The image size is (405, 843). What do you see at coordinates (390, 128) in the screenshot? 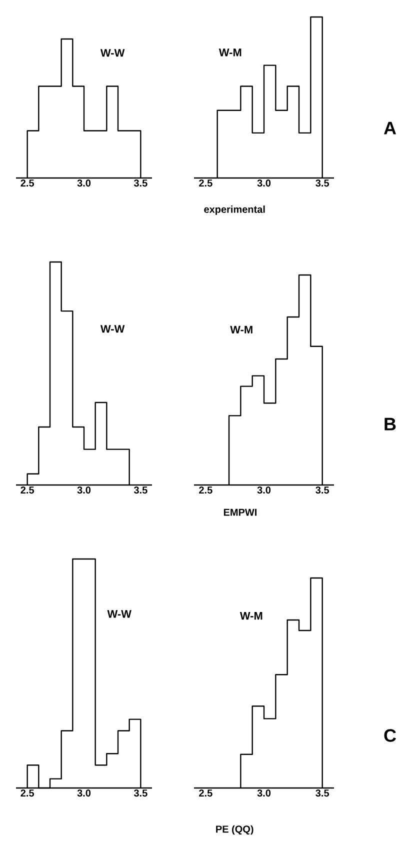
I see `text: A` at bounding box center [390, 128].